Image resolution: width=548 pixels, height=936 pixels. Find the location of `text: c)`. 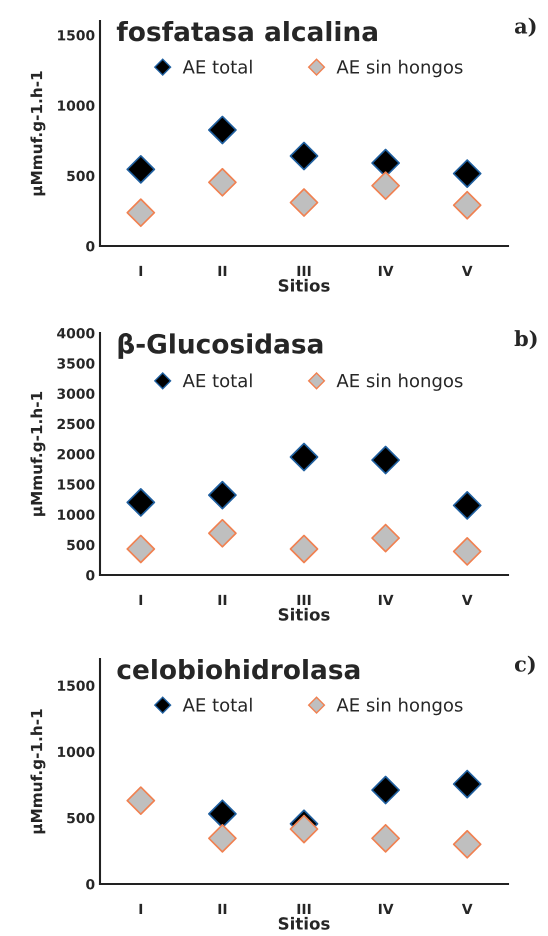

text: c) is located at coordinates (524, 665).